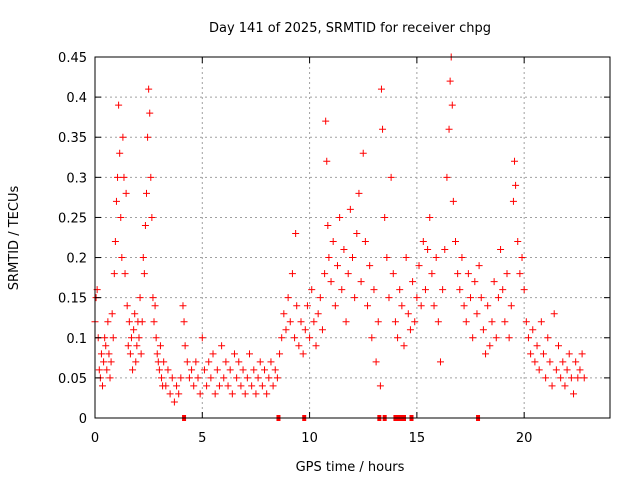  What do you see at coordinates (72, 58) in the screenshot?
I see `y-tick-label: 0.45` at bounding box center [72, 58].